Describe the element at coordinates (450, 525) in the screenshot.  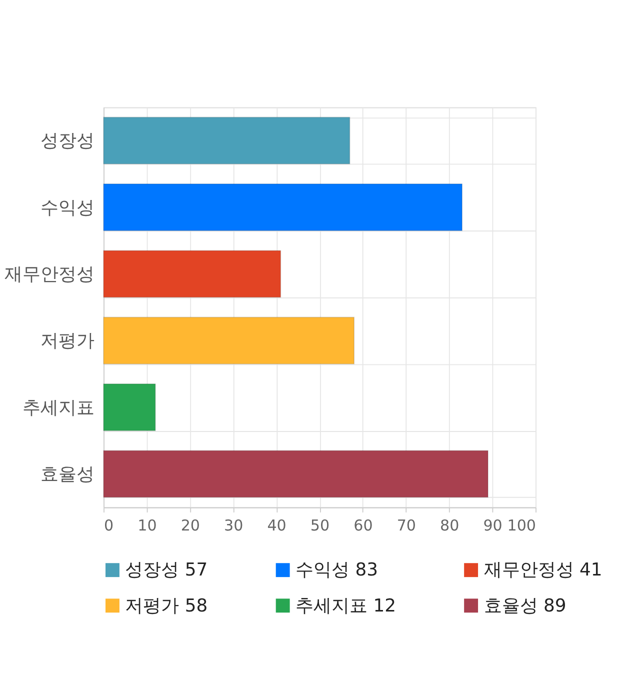
I see `x-tick-label: 80` at that location.